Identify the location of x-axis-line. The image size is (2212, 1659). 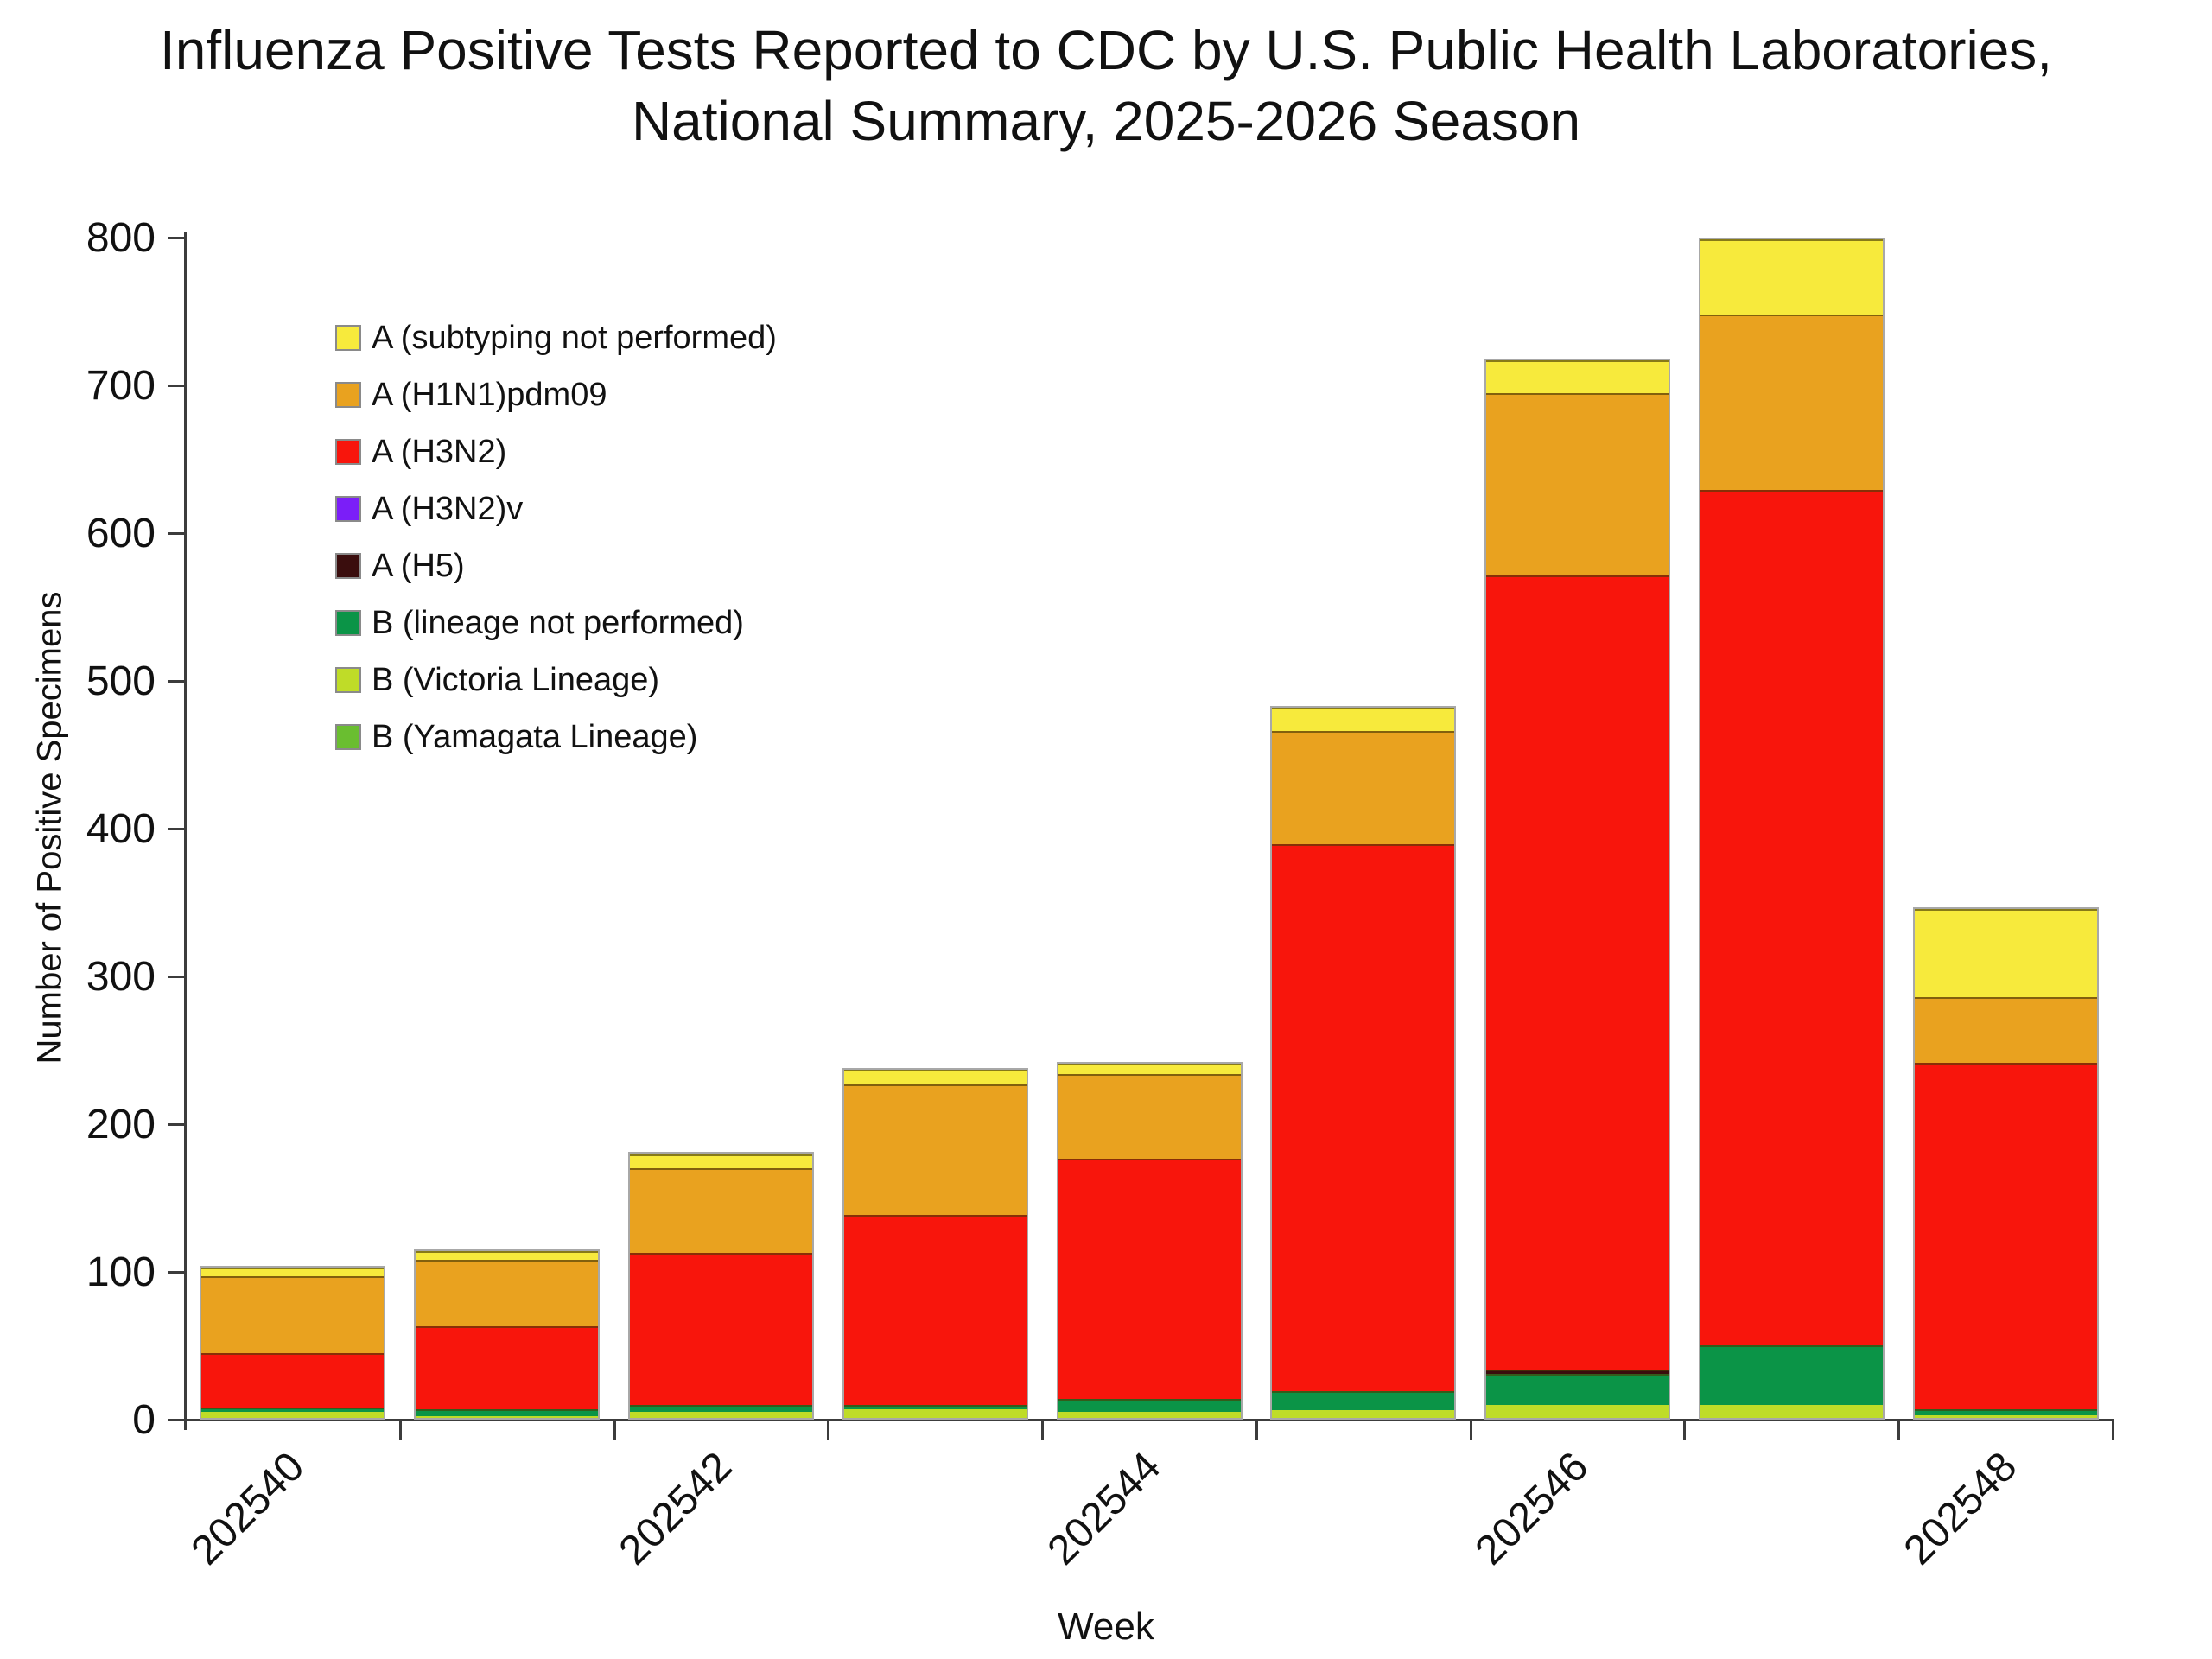
(1149, 1420).